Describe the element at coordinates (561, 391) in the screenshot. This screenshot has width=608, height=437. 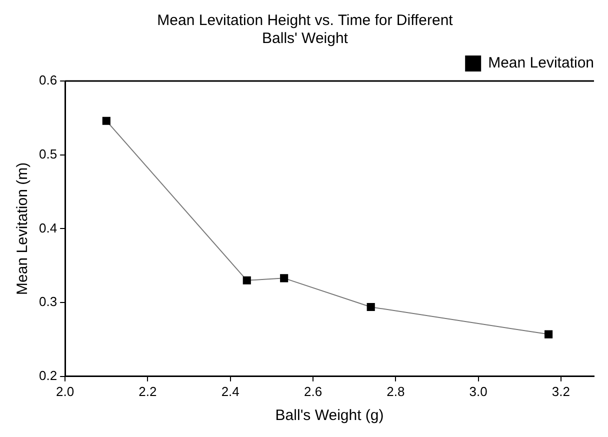
I see `x-tick-label: 3.2` at that location.